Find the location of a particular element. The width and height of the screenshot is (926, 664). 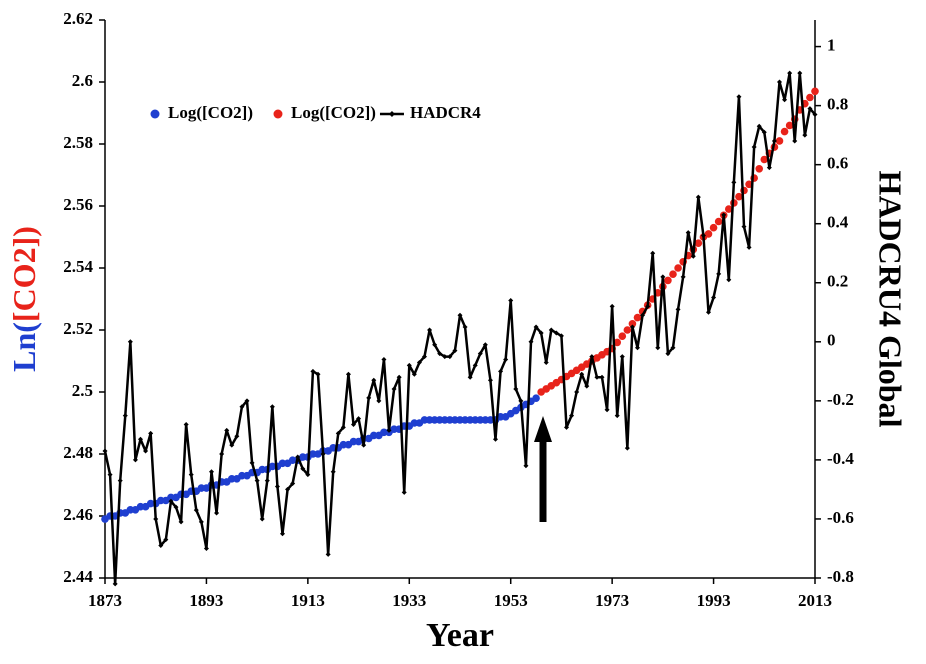

x-tick-label: 1933 is located at coordinates (409, 600).